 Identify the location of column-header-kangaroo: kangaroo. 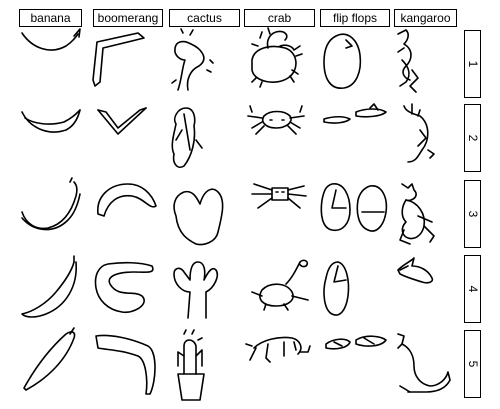
(425, 18).